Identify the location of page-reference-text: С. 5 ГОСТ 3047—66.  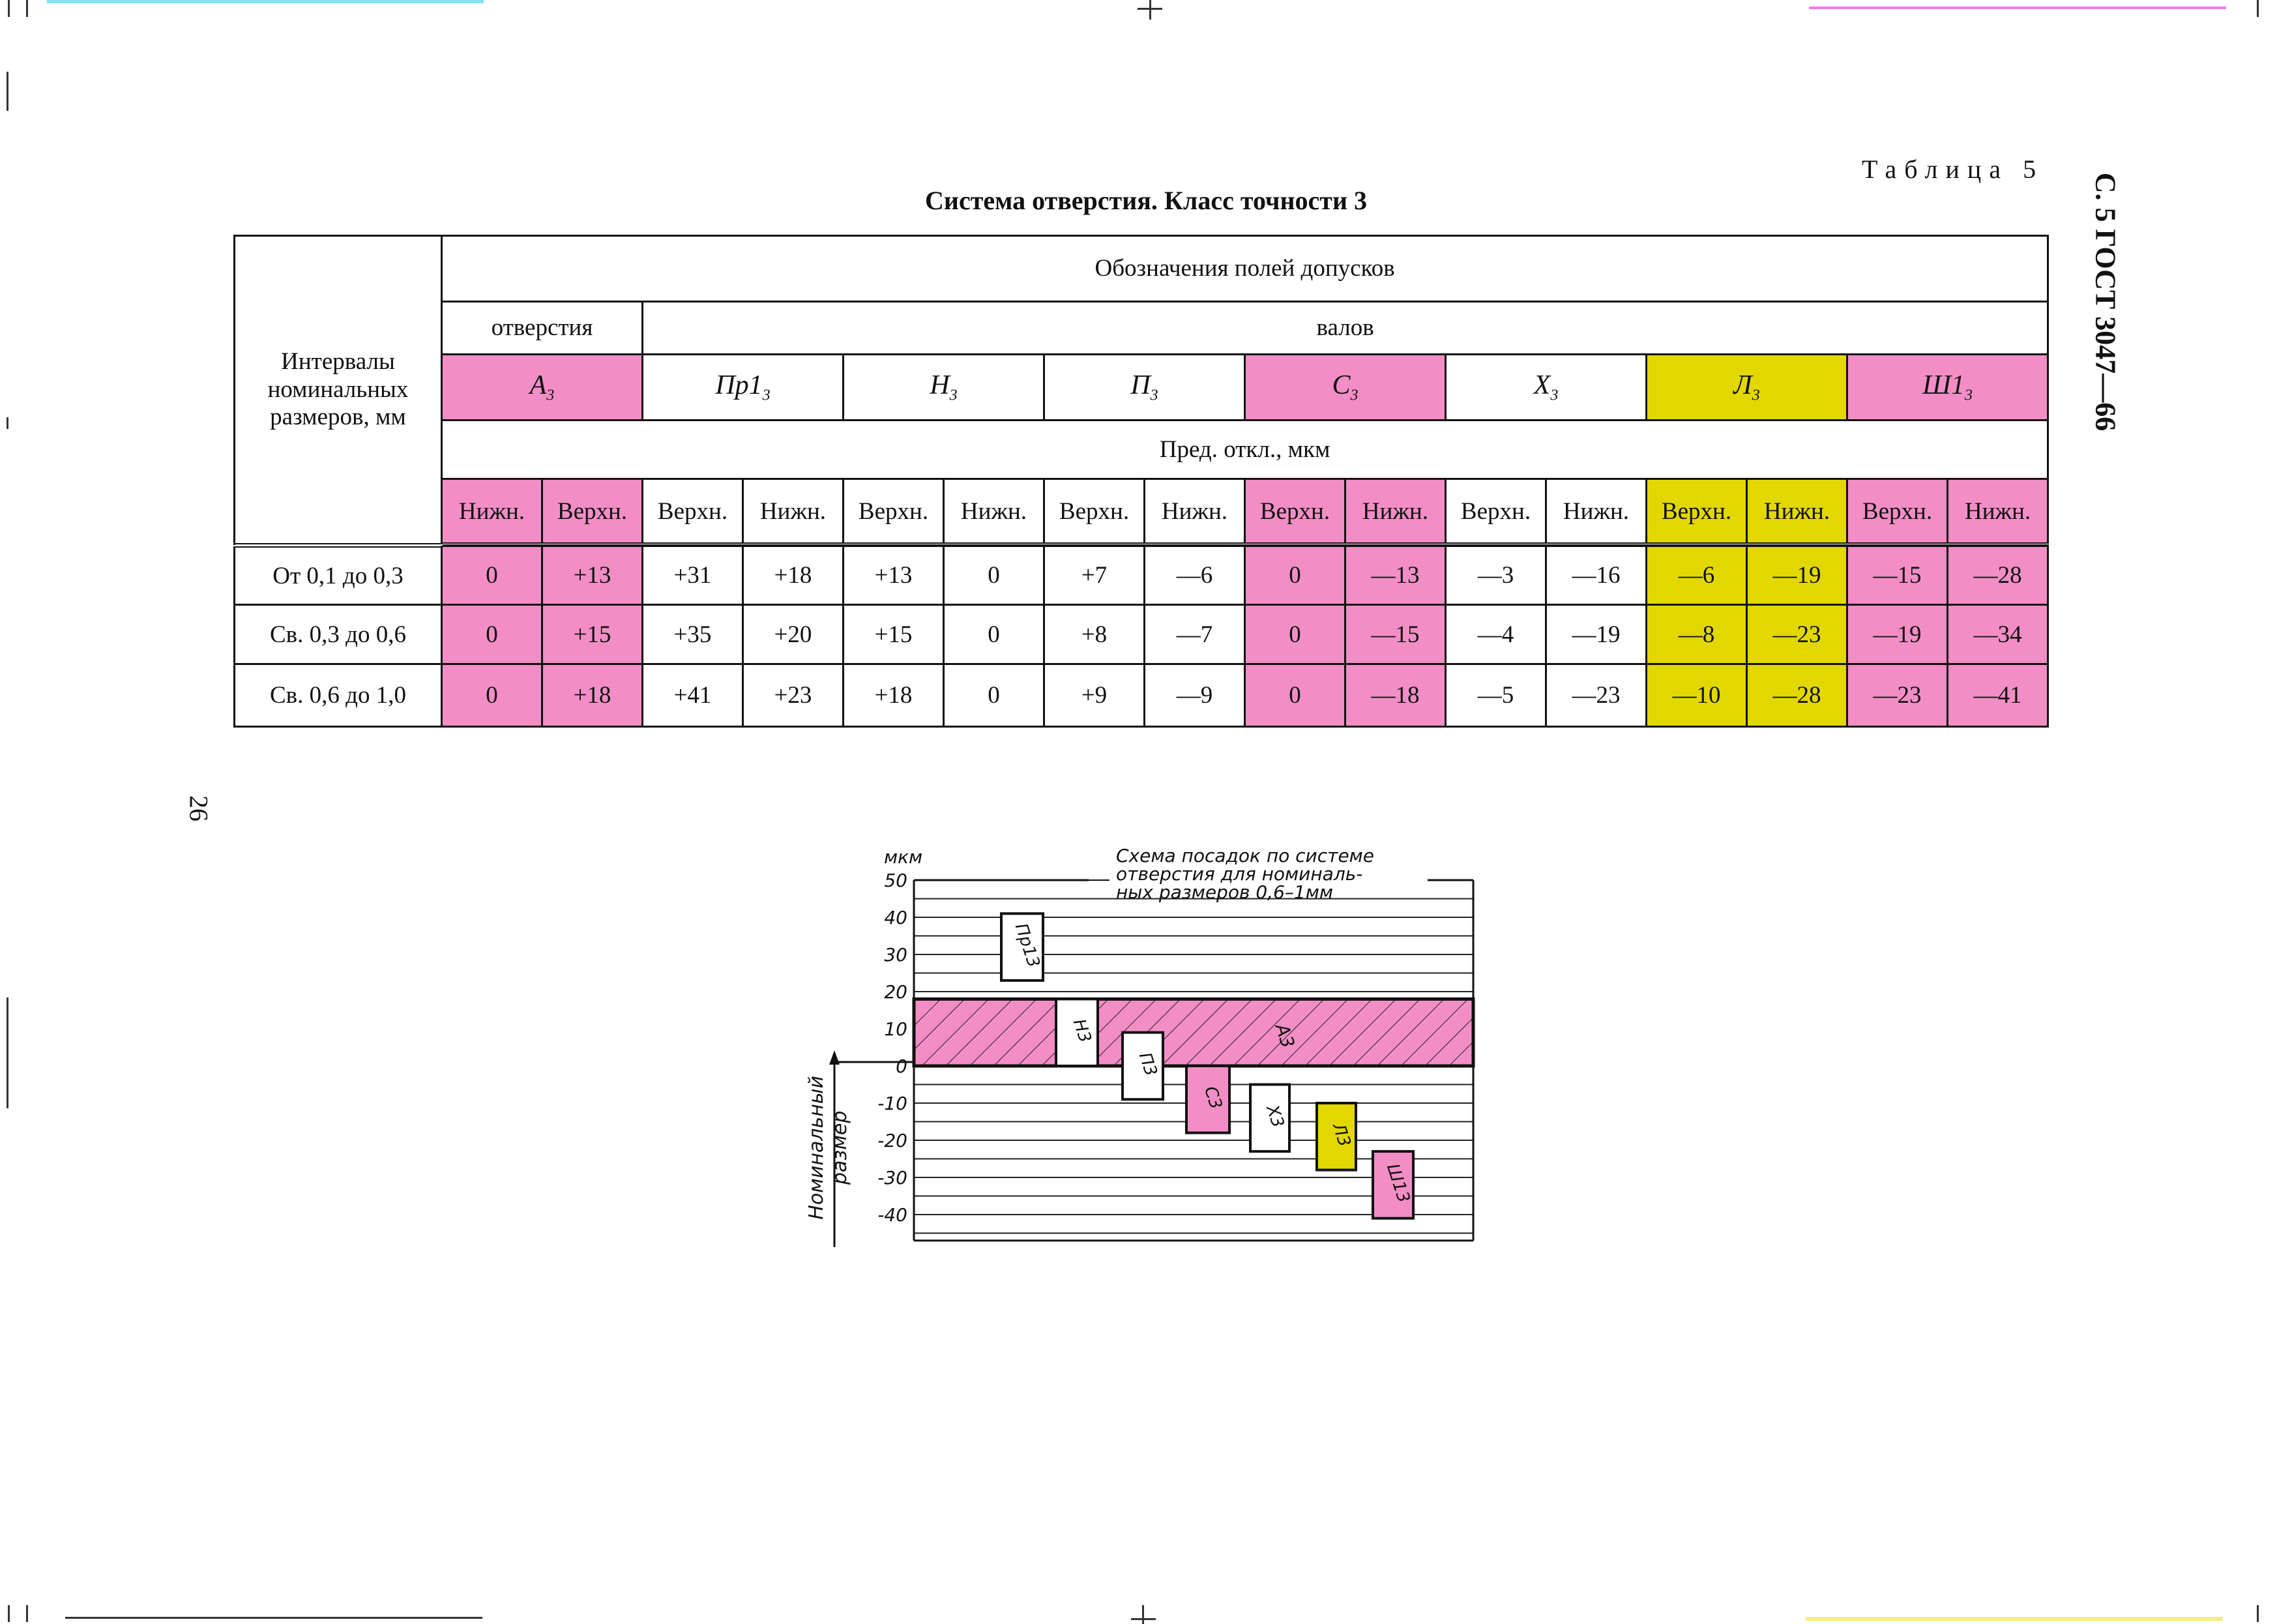
(2105, 302).